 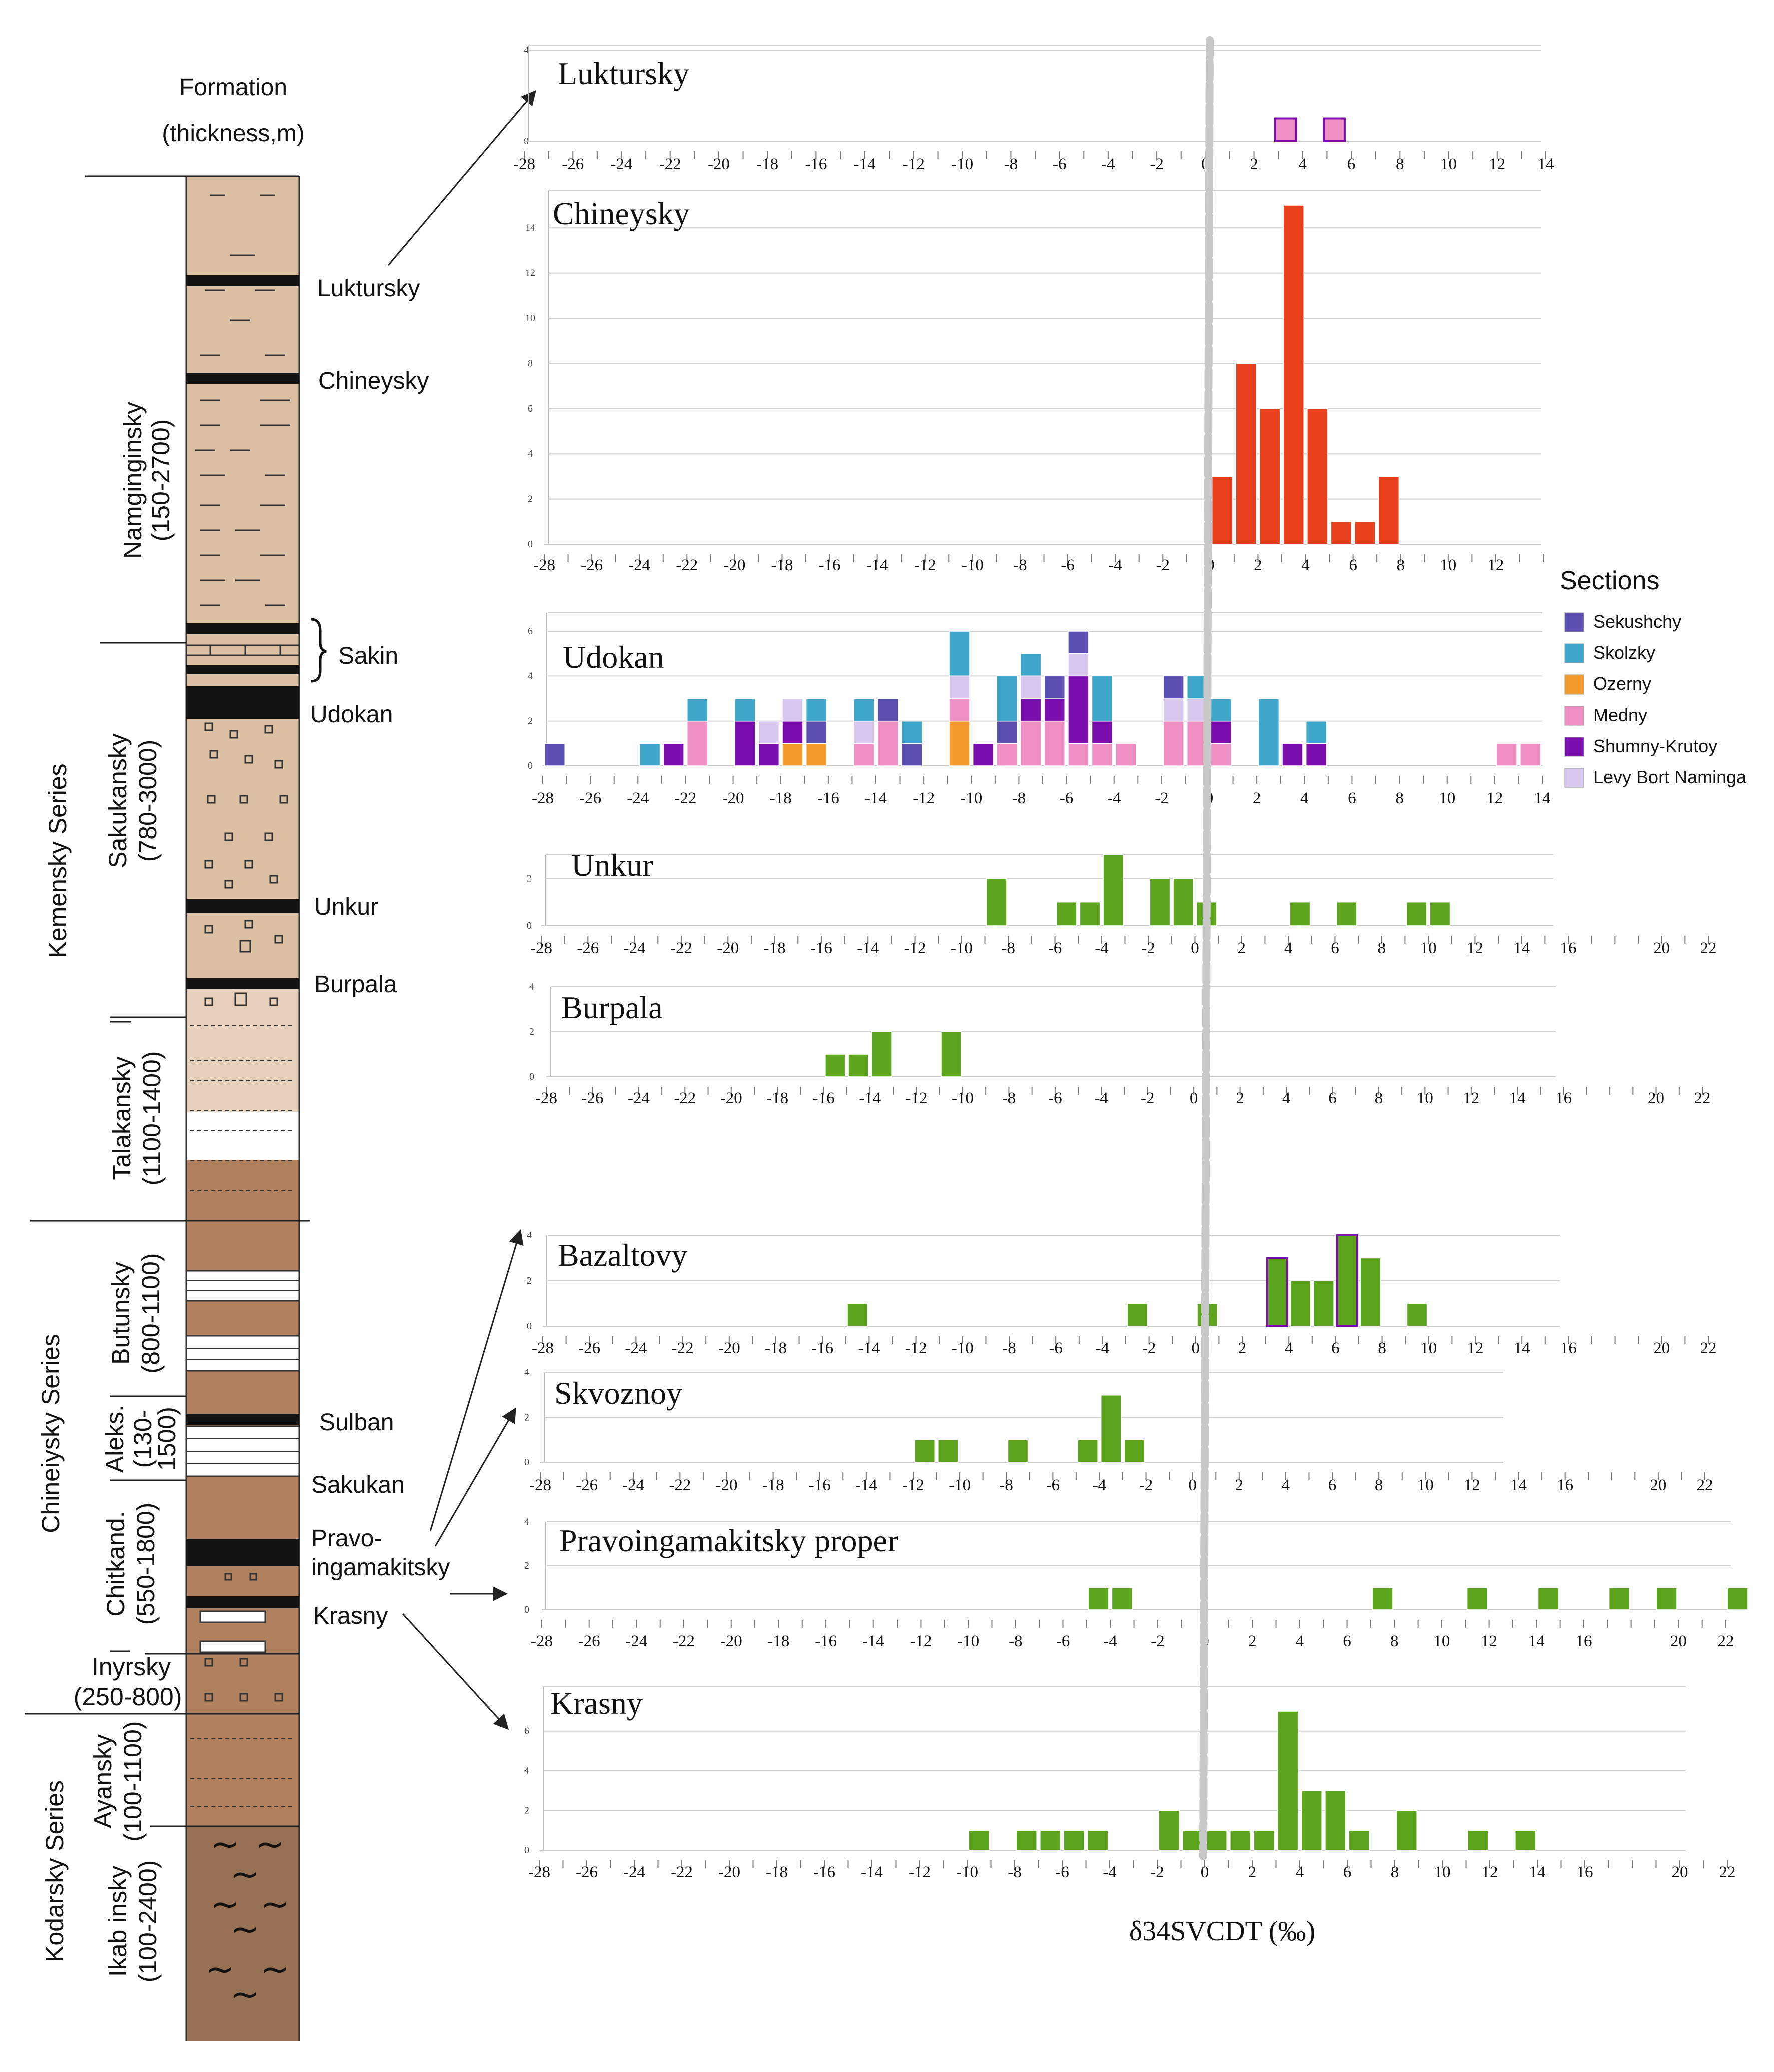 What do you see at coordinates (876, 798) in the screenshot?
I see `x-tick-label: -14` at bounding box center [876, 798].